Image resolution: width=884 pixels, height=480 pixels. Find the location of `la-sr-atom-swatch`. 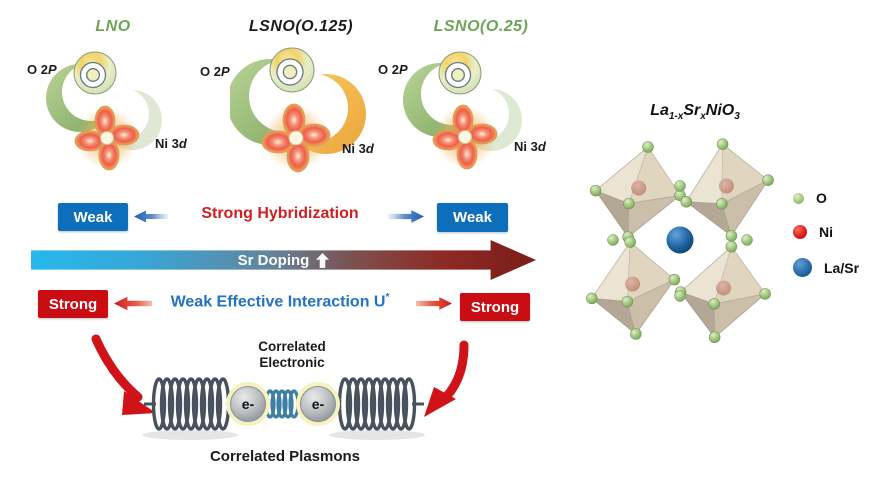

la-sr-atom-swatch is located at coordinates (802, 267).